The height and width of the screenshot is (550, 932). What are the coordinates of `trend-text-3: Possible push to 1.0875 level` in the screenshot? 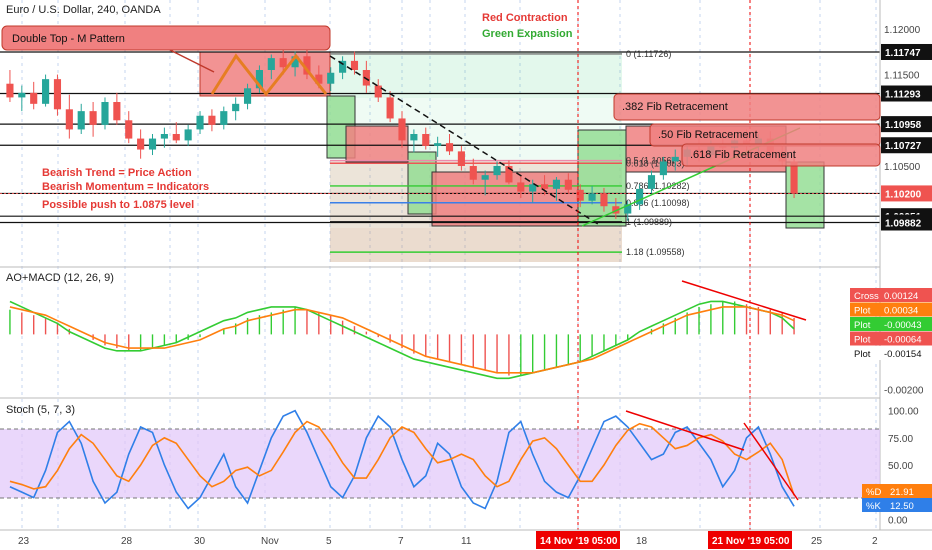 It's located at (118, 205).